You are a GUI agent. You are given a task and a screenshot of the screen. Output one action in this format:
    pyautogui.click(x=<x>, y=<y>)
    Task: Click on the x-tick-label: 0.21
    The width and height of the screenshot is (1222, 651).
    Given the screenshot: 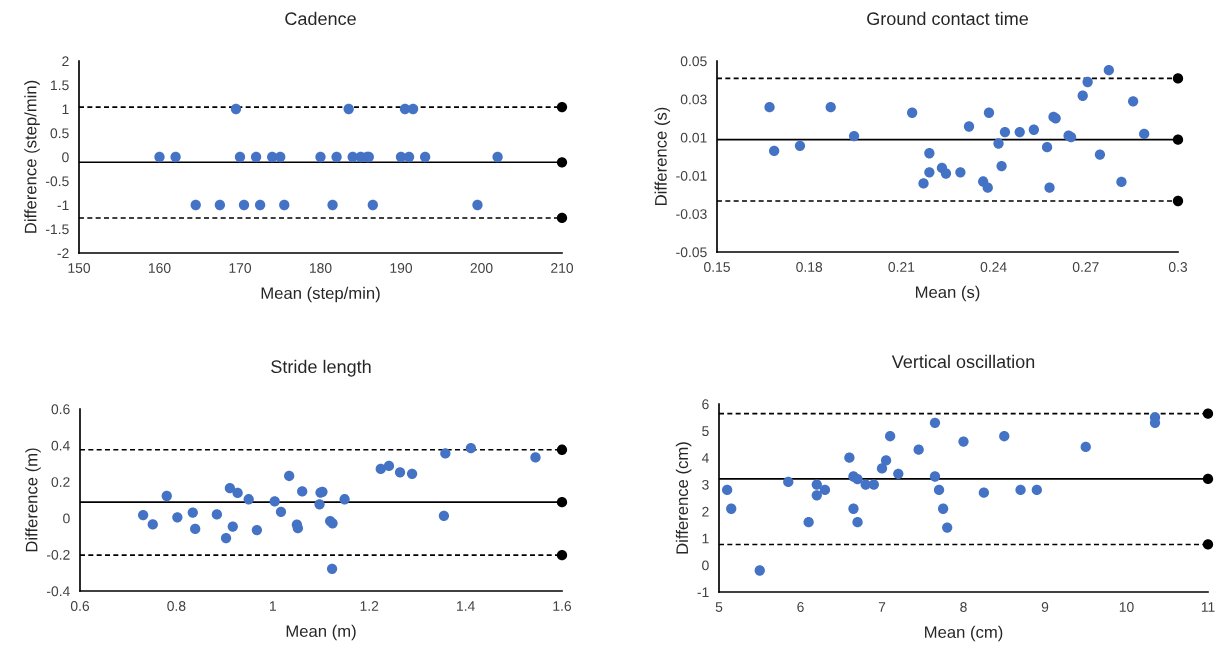 What is the action you would take?
    pyautogui.click(x=901, y=267)
    